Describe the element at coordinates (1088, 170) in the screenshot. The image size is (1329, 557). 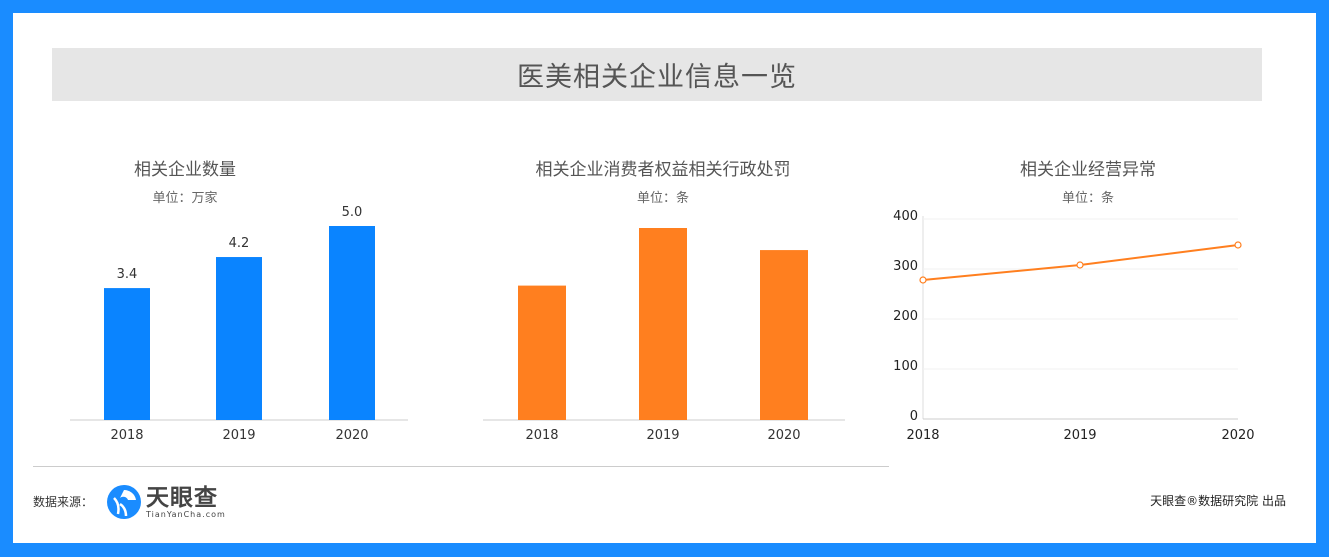
I see `chart3-title: 相关企业经营异常` at that location.